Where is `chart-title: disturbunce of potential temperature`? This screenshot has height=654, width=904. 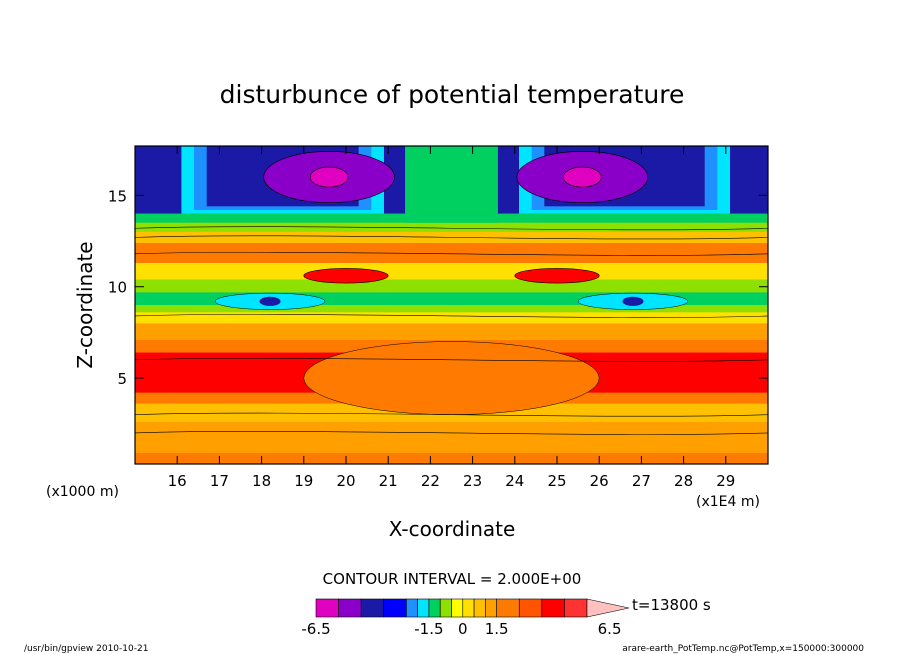 chart-title: disturbunce of potential temperature is located at coordinates (452, 94).